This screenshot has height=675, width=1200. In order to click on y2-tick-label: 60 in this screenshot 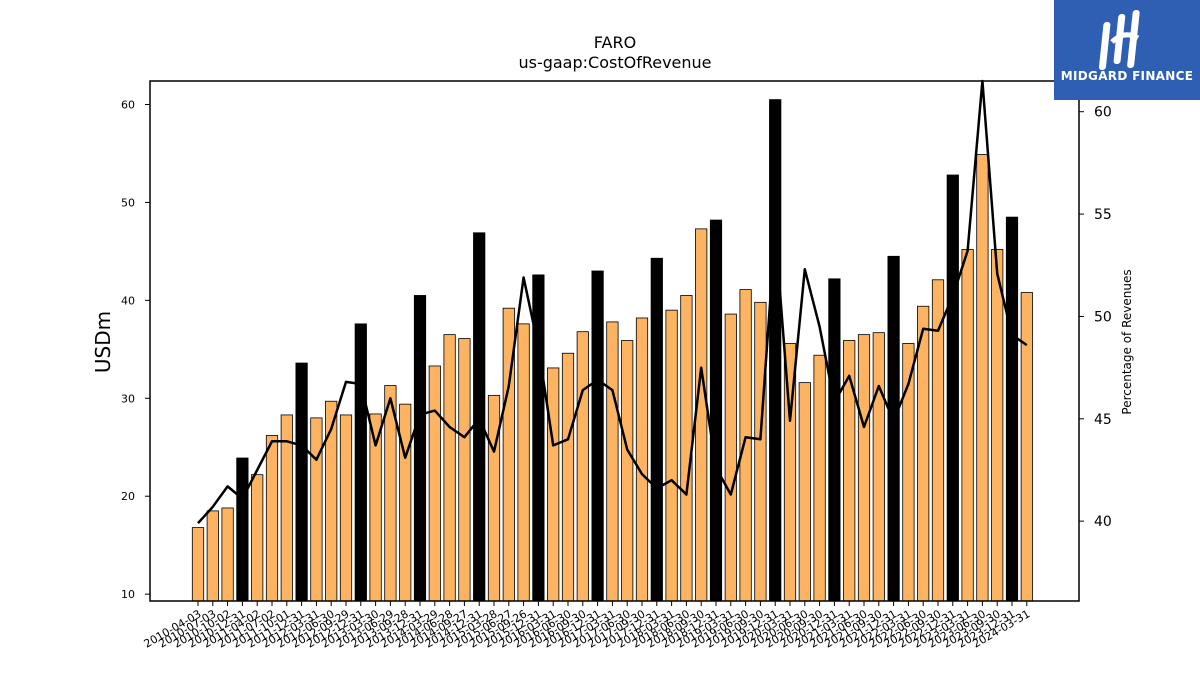, I will do `click(1103, 113)`.